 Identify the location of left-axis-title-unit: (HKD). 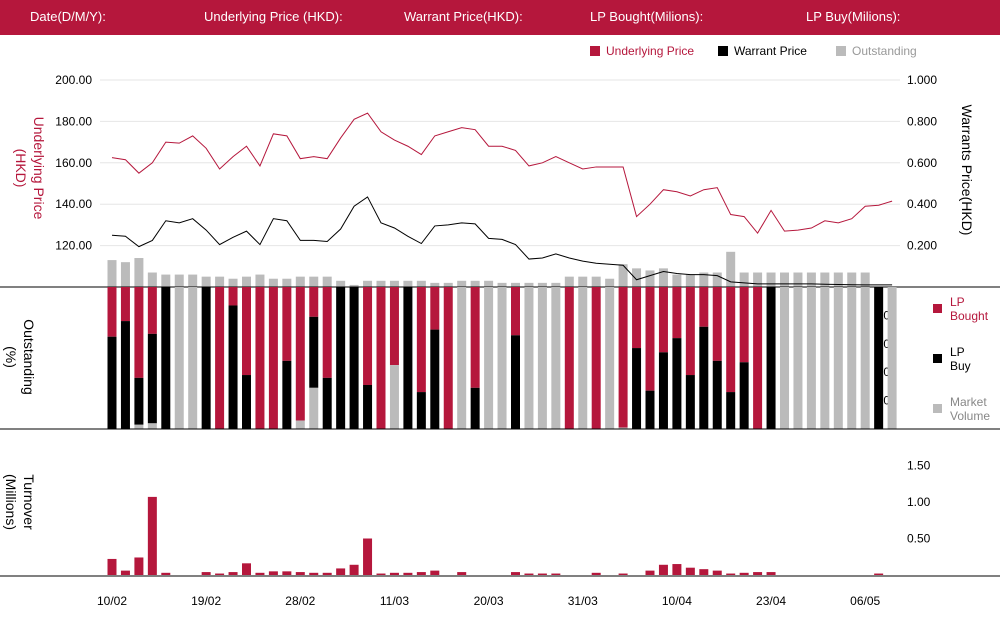
(21, 168).